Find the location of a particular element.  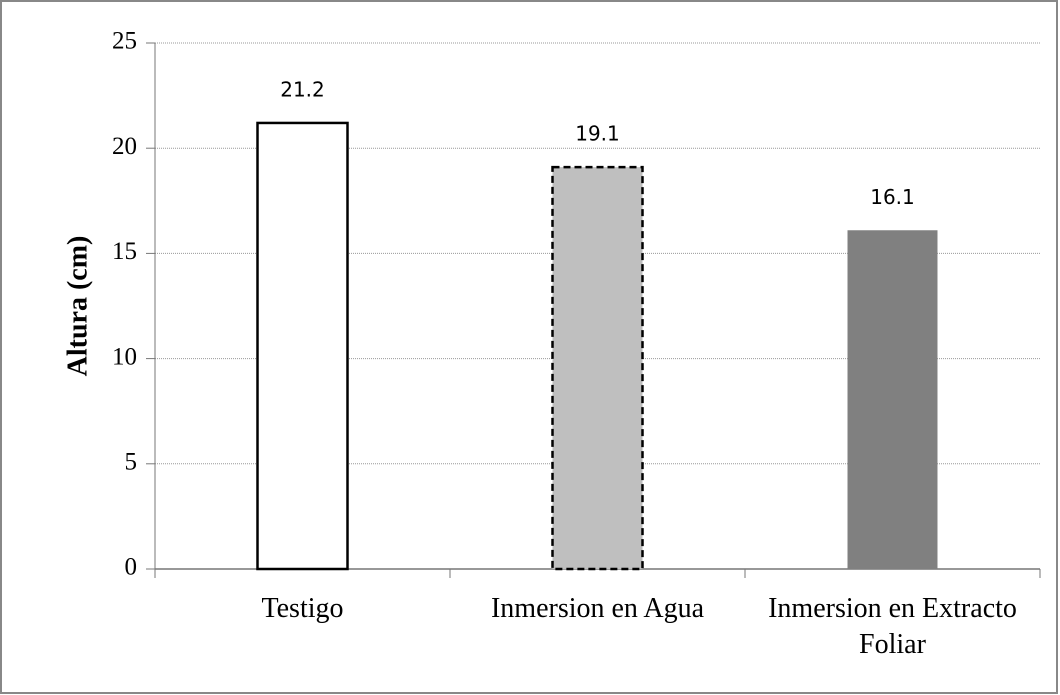

y-tick-label: 10 is located at coordinates (124, 356).